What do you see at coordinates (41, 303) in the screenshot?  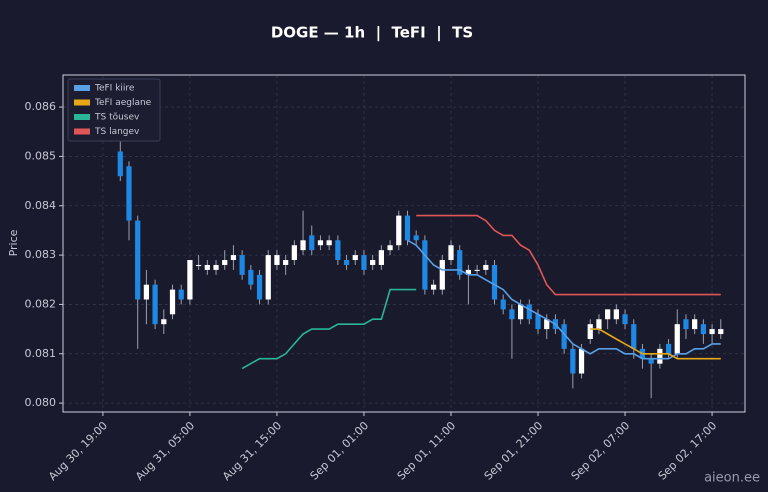 I see `y-tick-label: 0.082` at bounding box center [41, 303].